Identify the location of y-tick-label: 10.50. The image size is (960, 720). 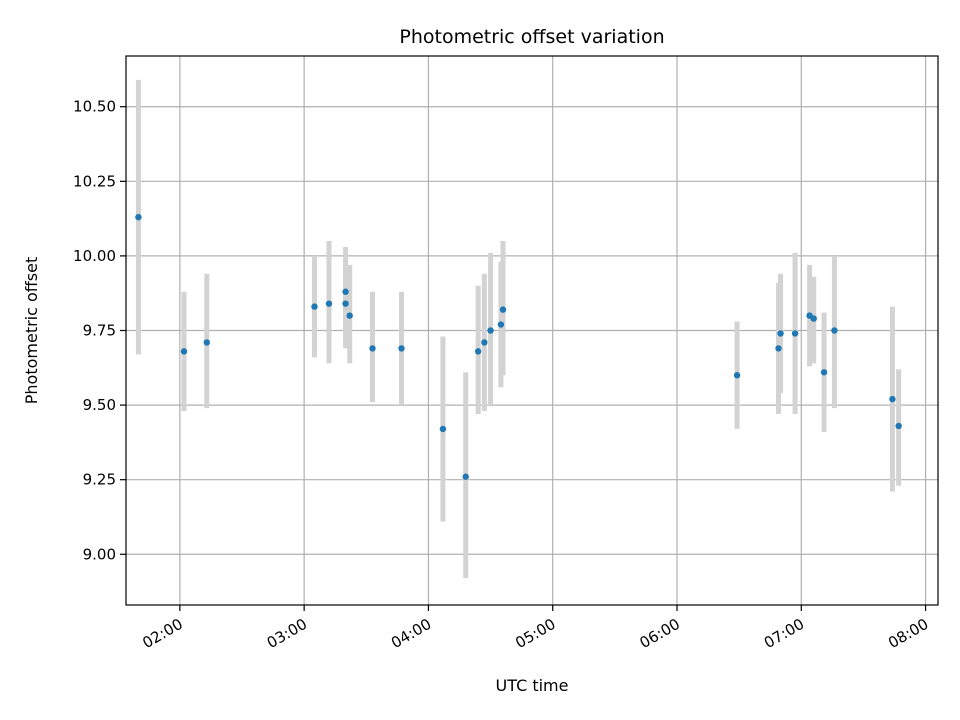
(94, 107).